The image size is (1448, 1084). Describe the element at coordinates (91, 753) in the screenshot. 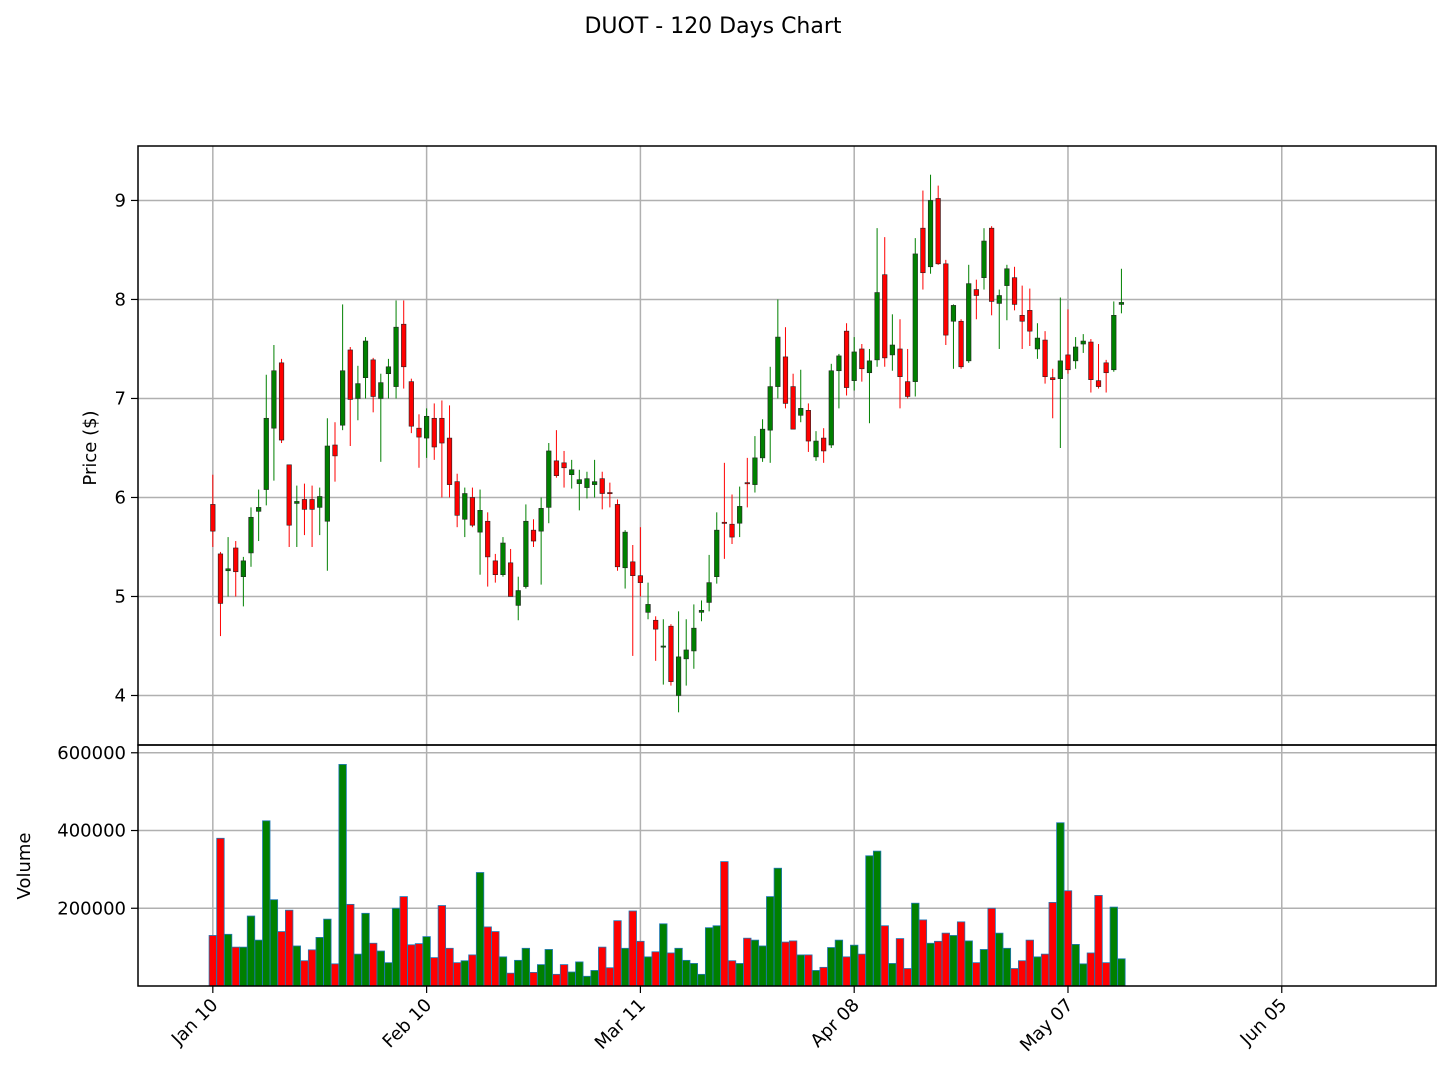

I see `volume-tick-label: 600000` at that location.